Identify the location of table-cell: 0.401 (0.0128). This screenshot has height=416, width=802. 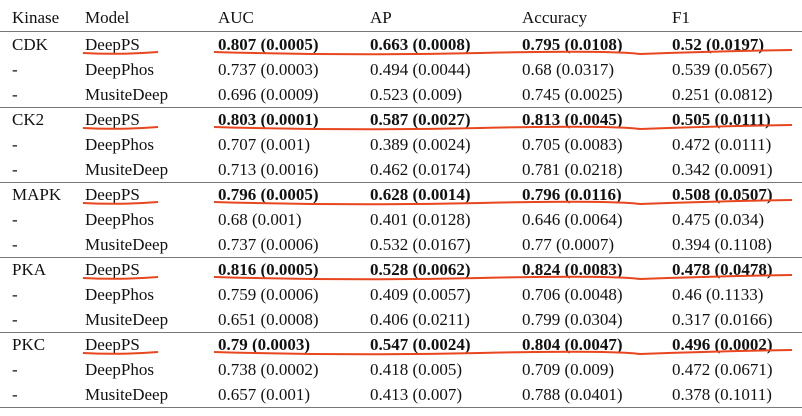
(420, 219).